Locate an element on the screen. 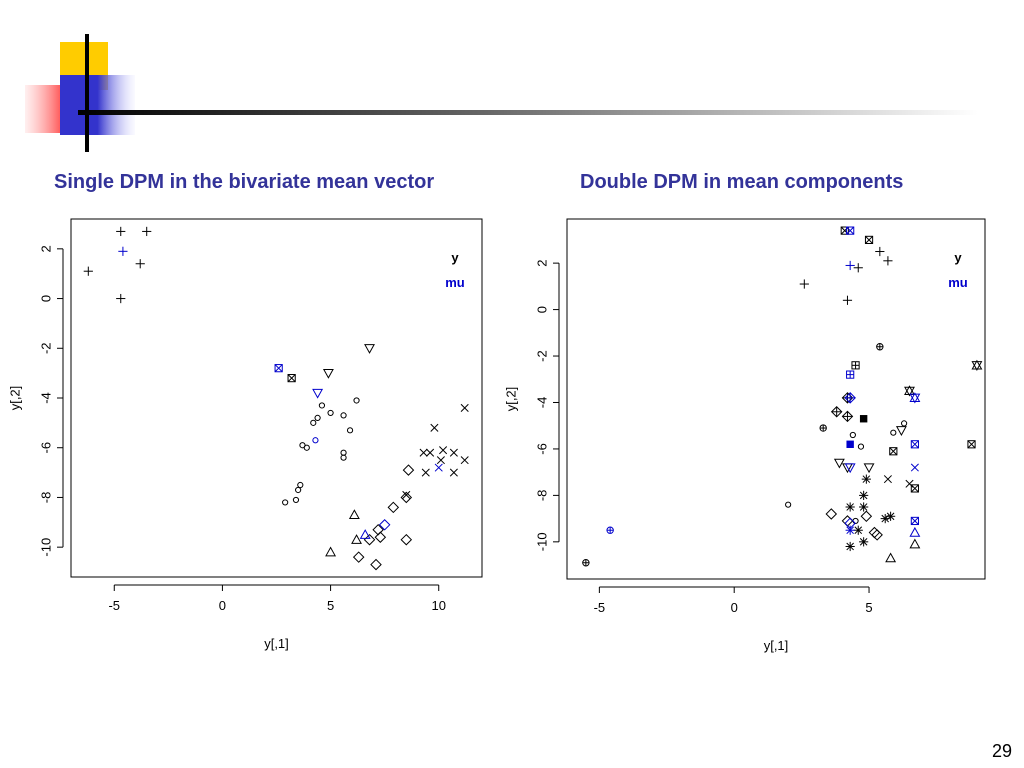 The height and width of the screenshot is (768, 1024). y-point-filled-square is located at coordinates (863, 419).